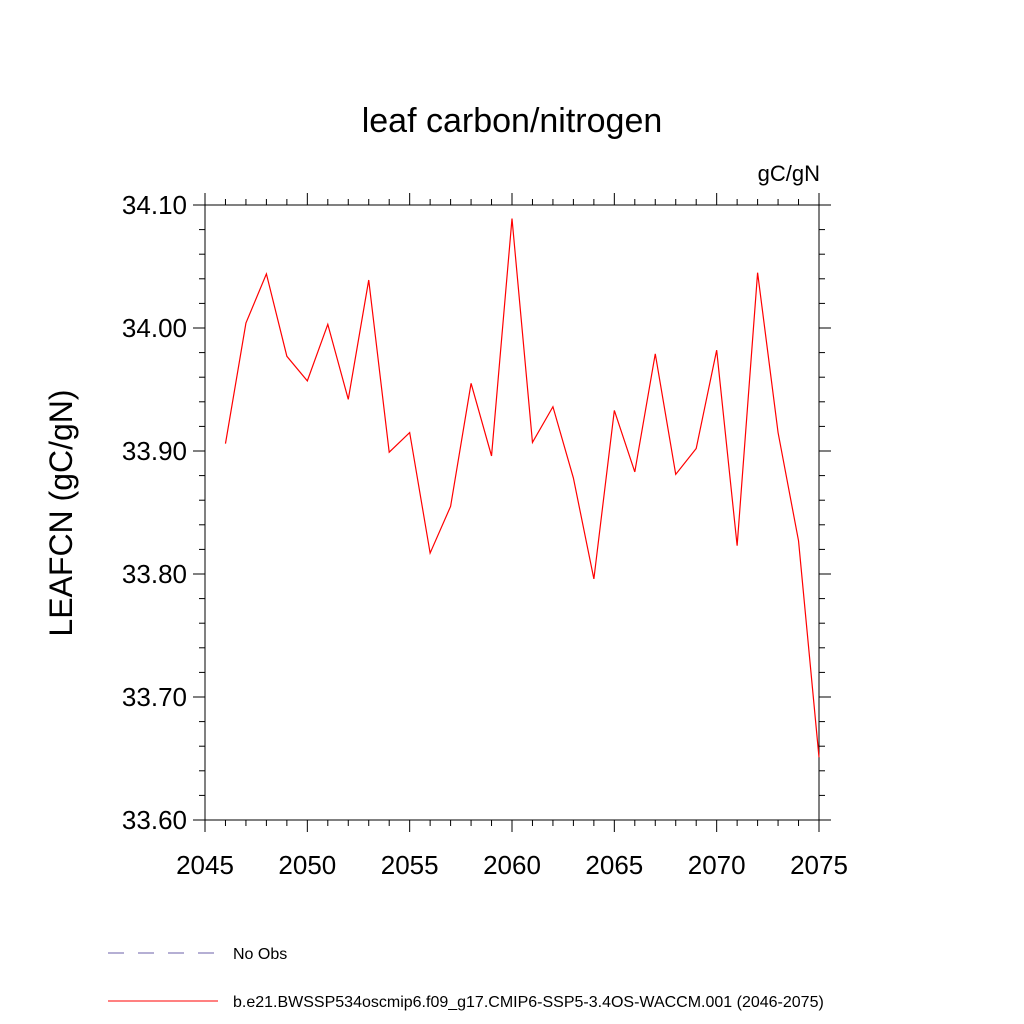  I want to click on y-tick-label: 33.90, so click(154, 451).